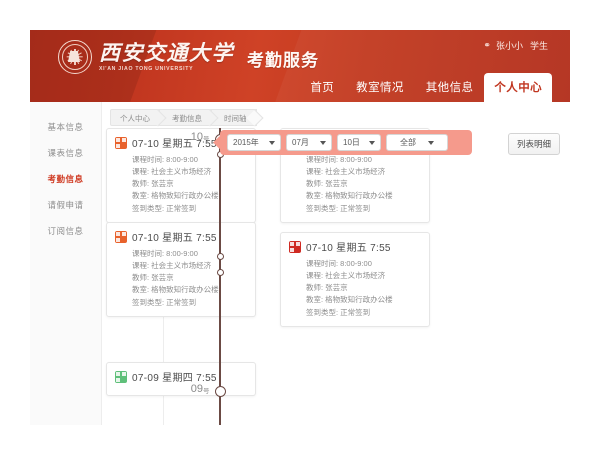  I want to click on breadcrumb-item-attendance-info: 考勤信息, so click(185, 117).